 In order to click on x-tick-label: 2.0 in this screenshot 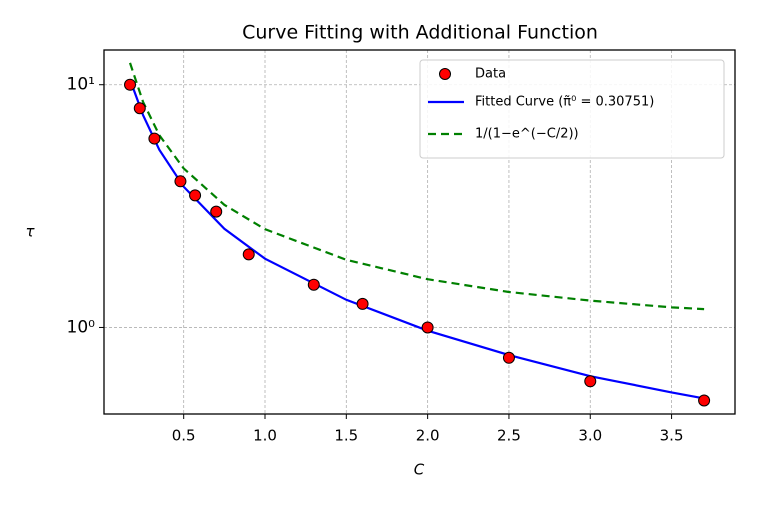, I will do `click(428, 436)`.